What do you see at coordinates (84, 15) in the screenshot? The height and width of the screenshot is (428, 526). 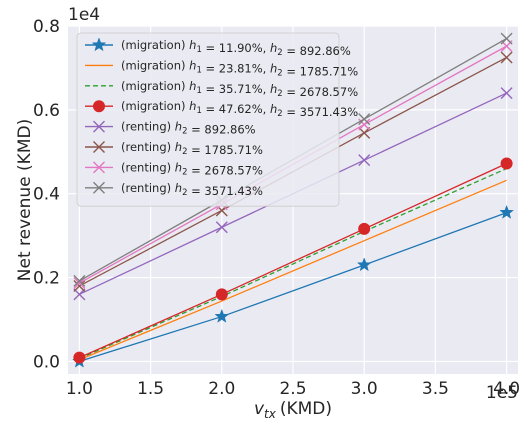 I see `y-multiplier: 1e4` at bounding box center [84, 15].